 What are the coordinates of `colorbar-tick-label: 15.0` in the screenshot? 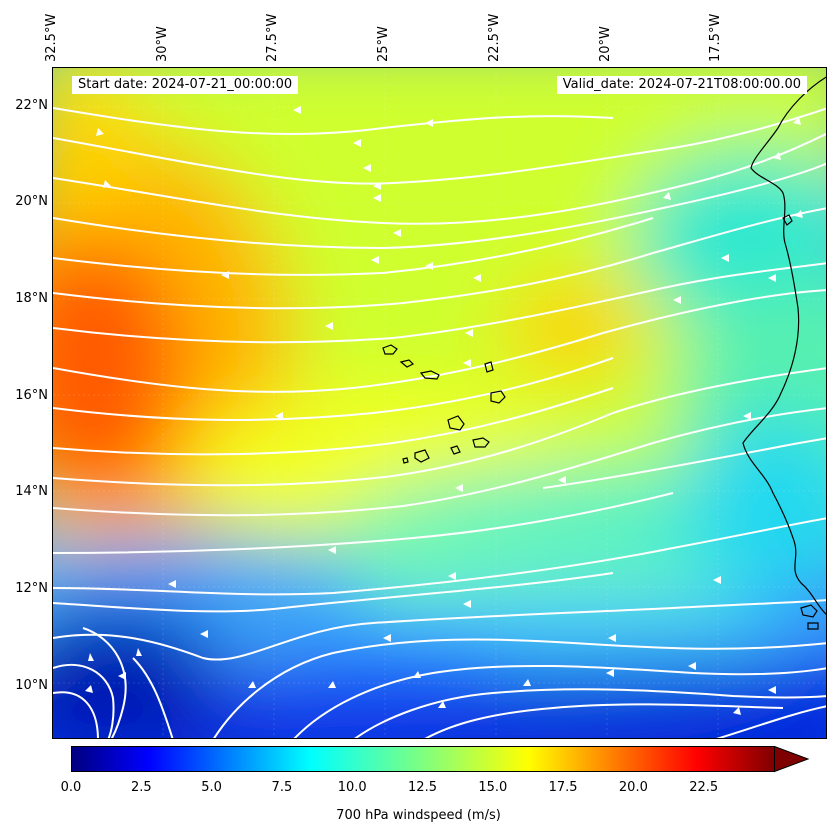 It's located at (493, 787).